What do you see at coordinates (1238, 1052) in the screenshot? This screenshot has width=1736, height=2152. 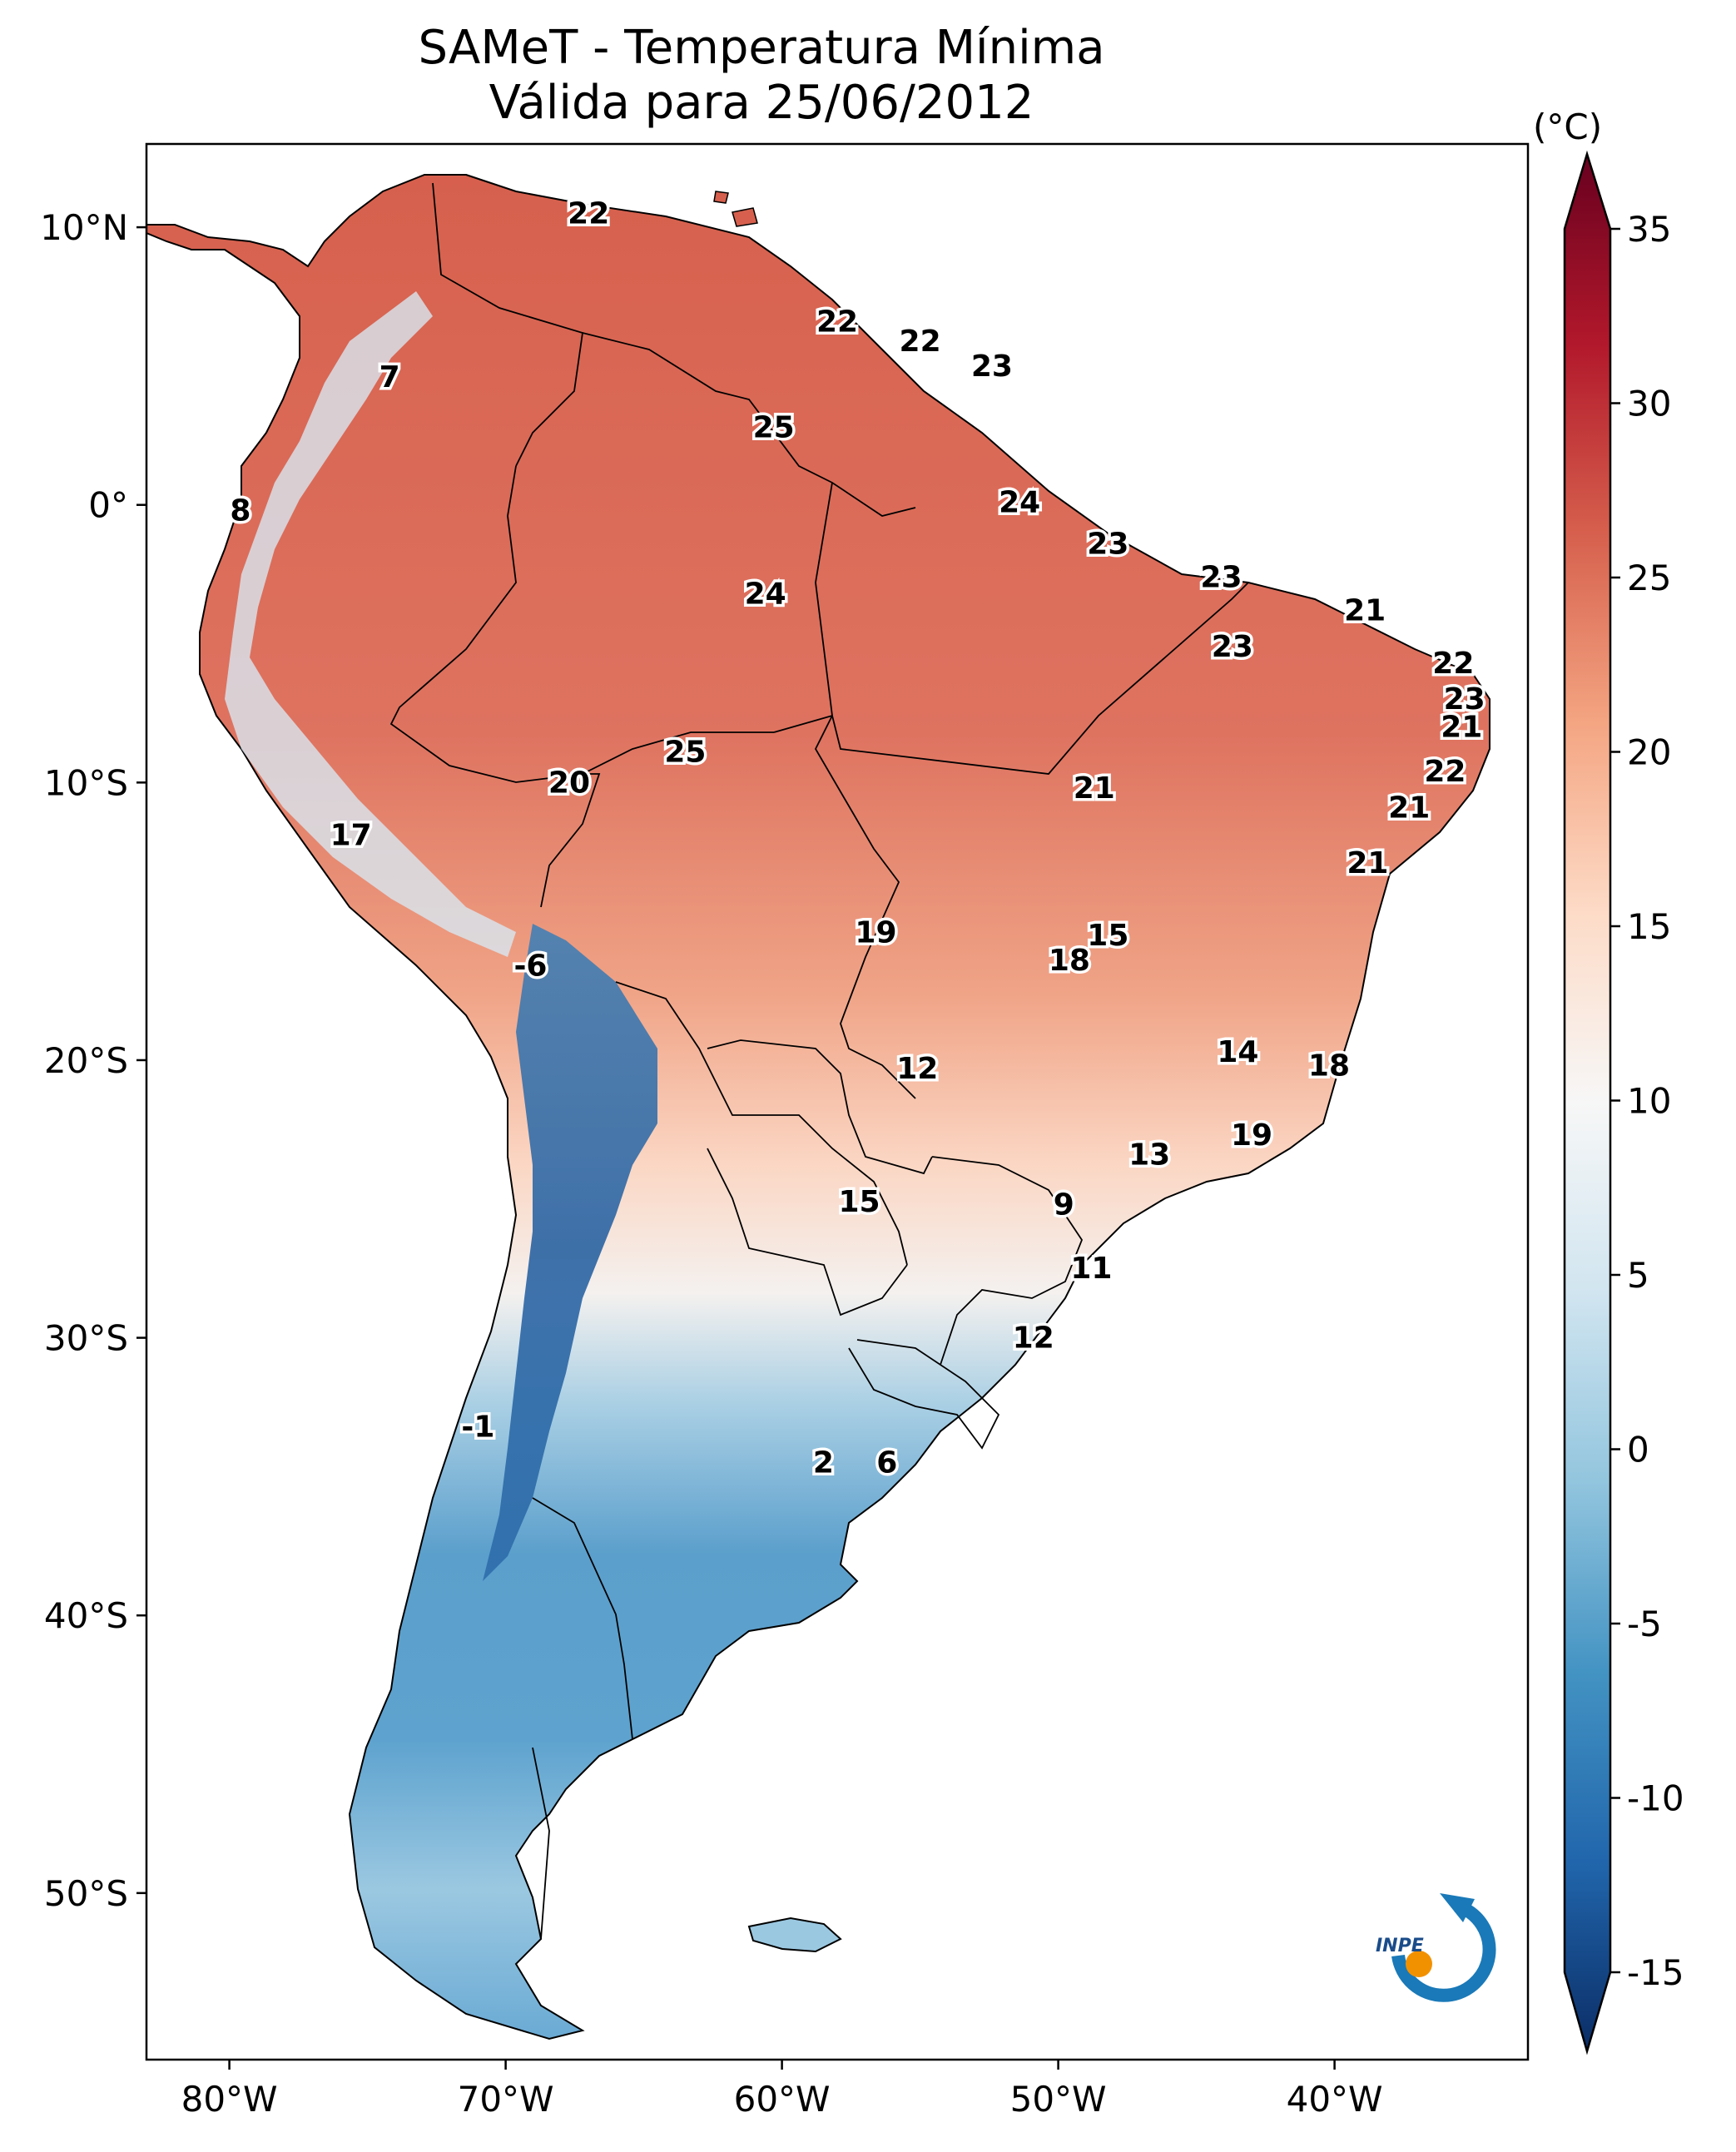 I see `temperature-label: 14` at bounding box center [1238, 1052].